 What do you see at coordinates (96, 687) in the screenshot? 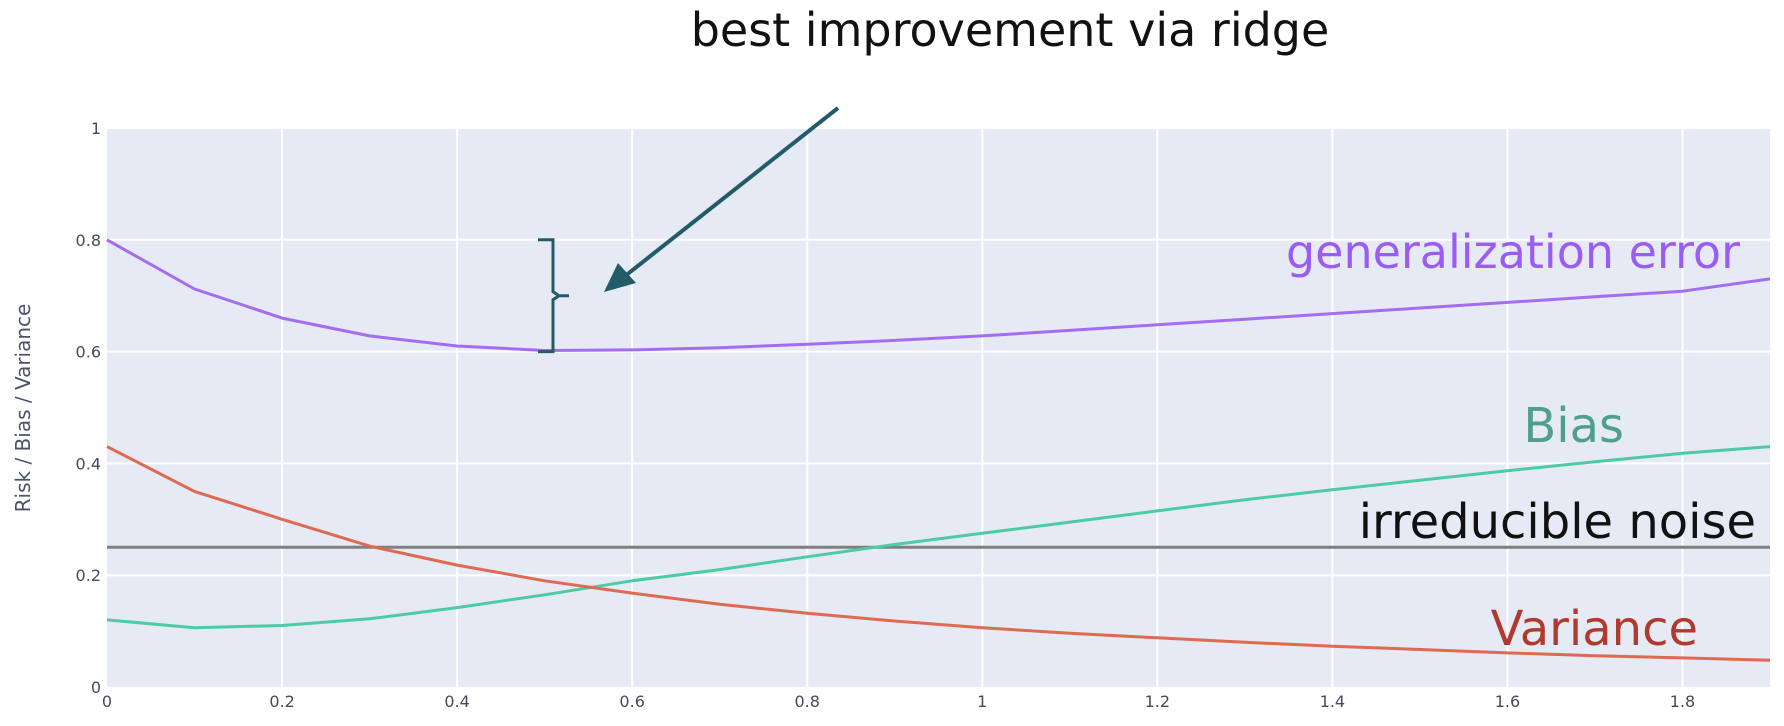
I see `y-tick-label: 0` at bounding box center [96, 687].